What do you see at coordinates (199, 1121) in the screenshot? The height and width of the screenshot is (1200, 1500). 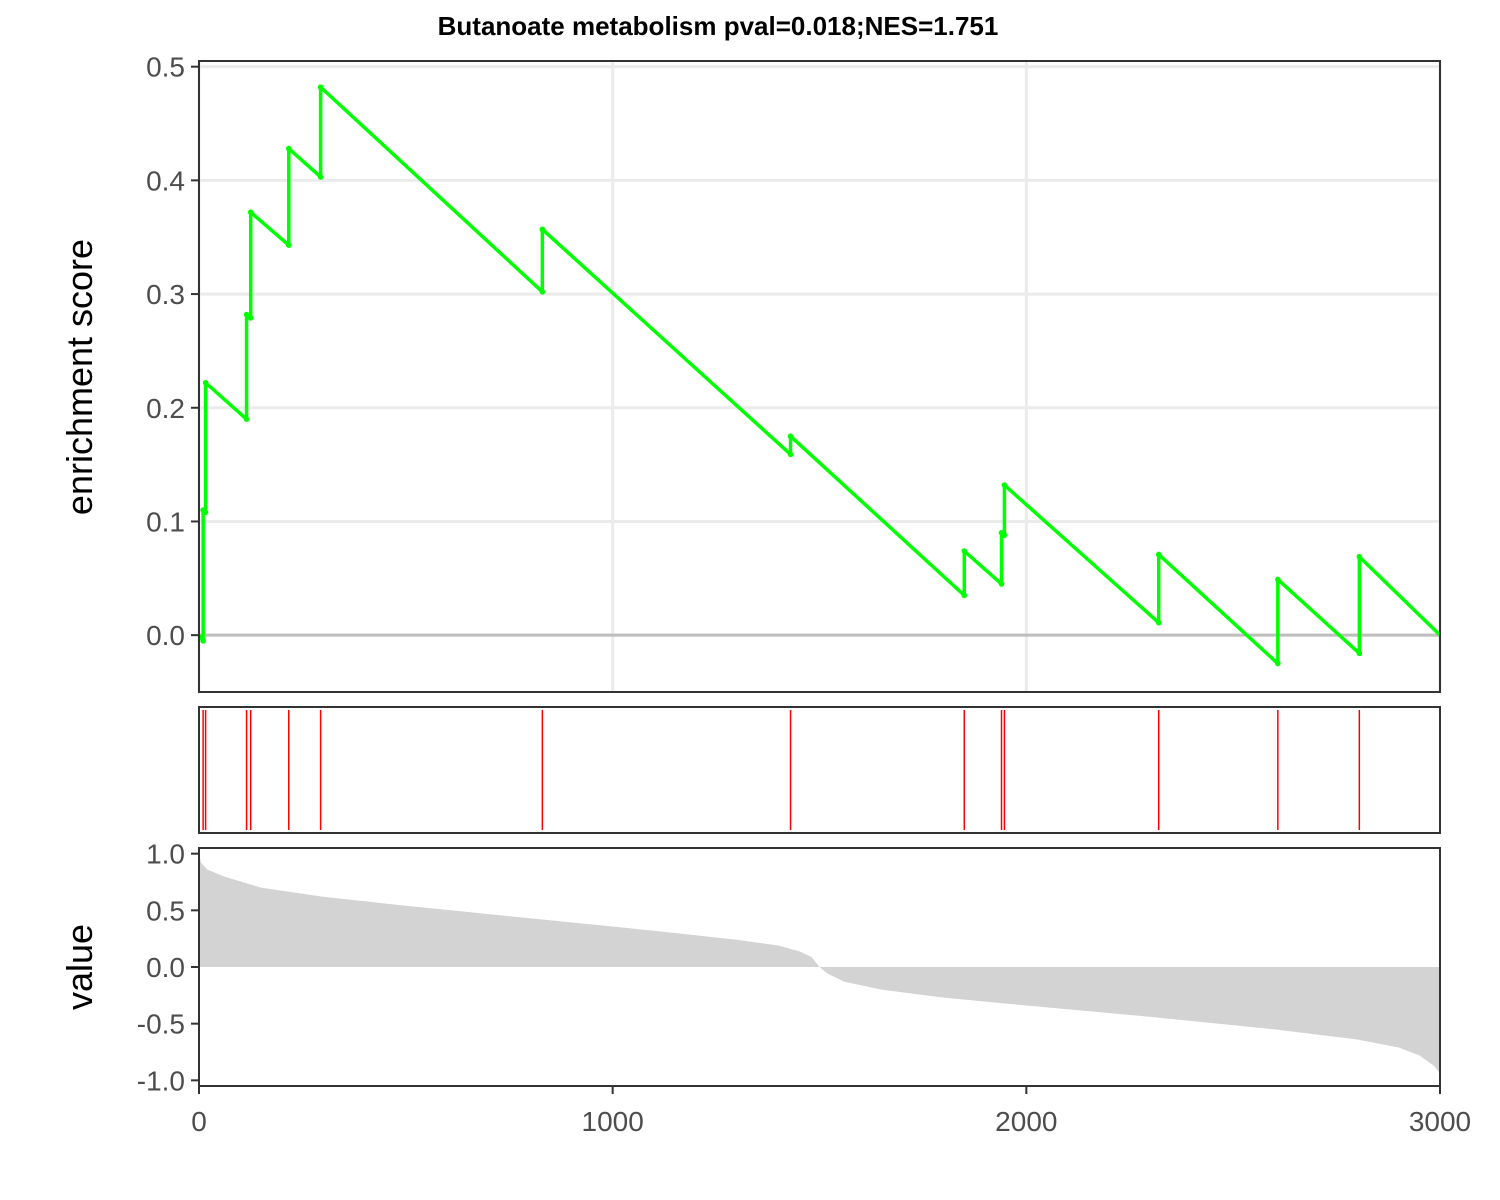 I see `x-tick-label: 0` at bounding box center [199, 1121].